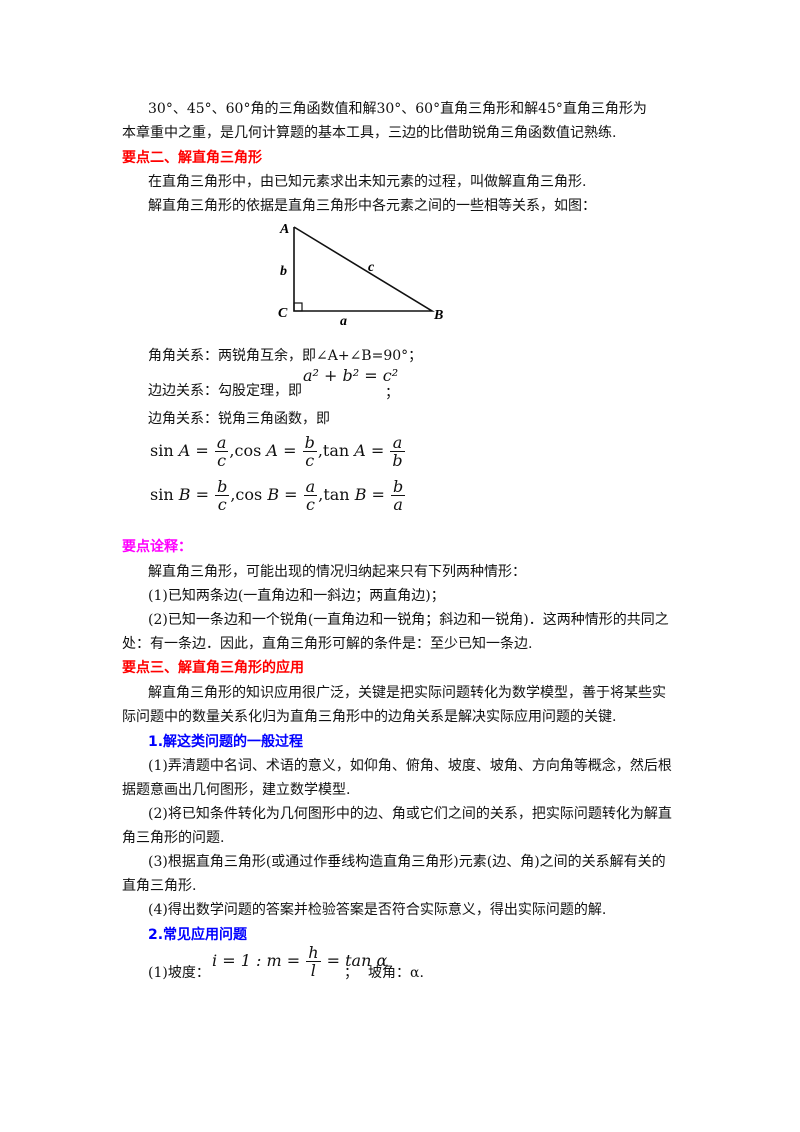 This screenshot has width=800, height=1132. Describe the element at coordinates (296, 596) in the screenshot. I see `notes-case-1: (1)已知两条边(一直角边和一斜边；两直角边)；` at that location.